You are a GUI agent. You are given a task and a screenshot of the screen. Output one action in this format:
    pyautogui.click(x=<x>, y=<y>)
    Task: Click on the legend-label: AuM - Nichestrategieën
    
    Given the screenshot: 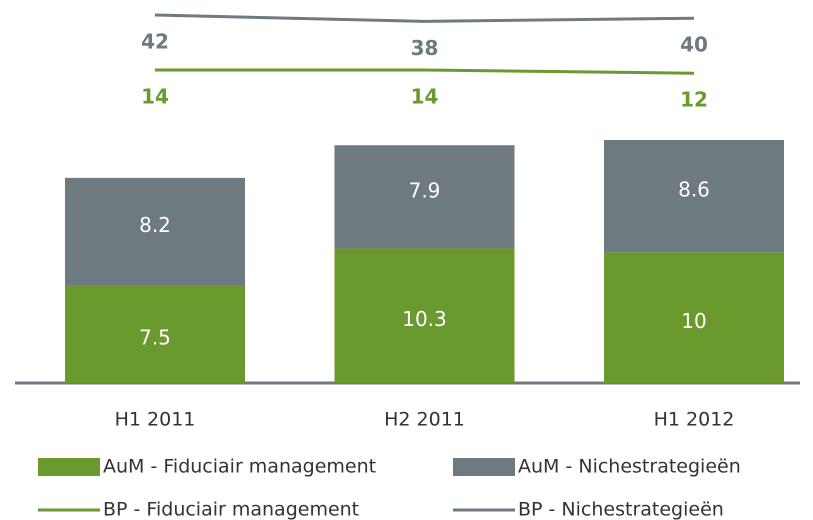 What is the action you would take?
    pyautogui.click(x=629, y=467)
    